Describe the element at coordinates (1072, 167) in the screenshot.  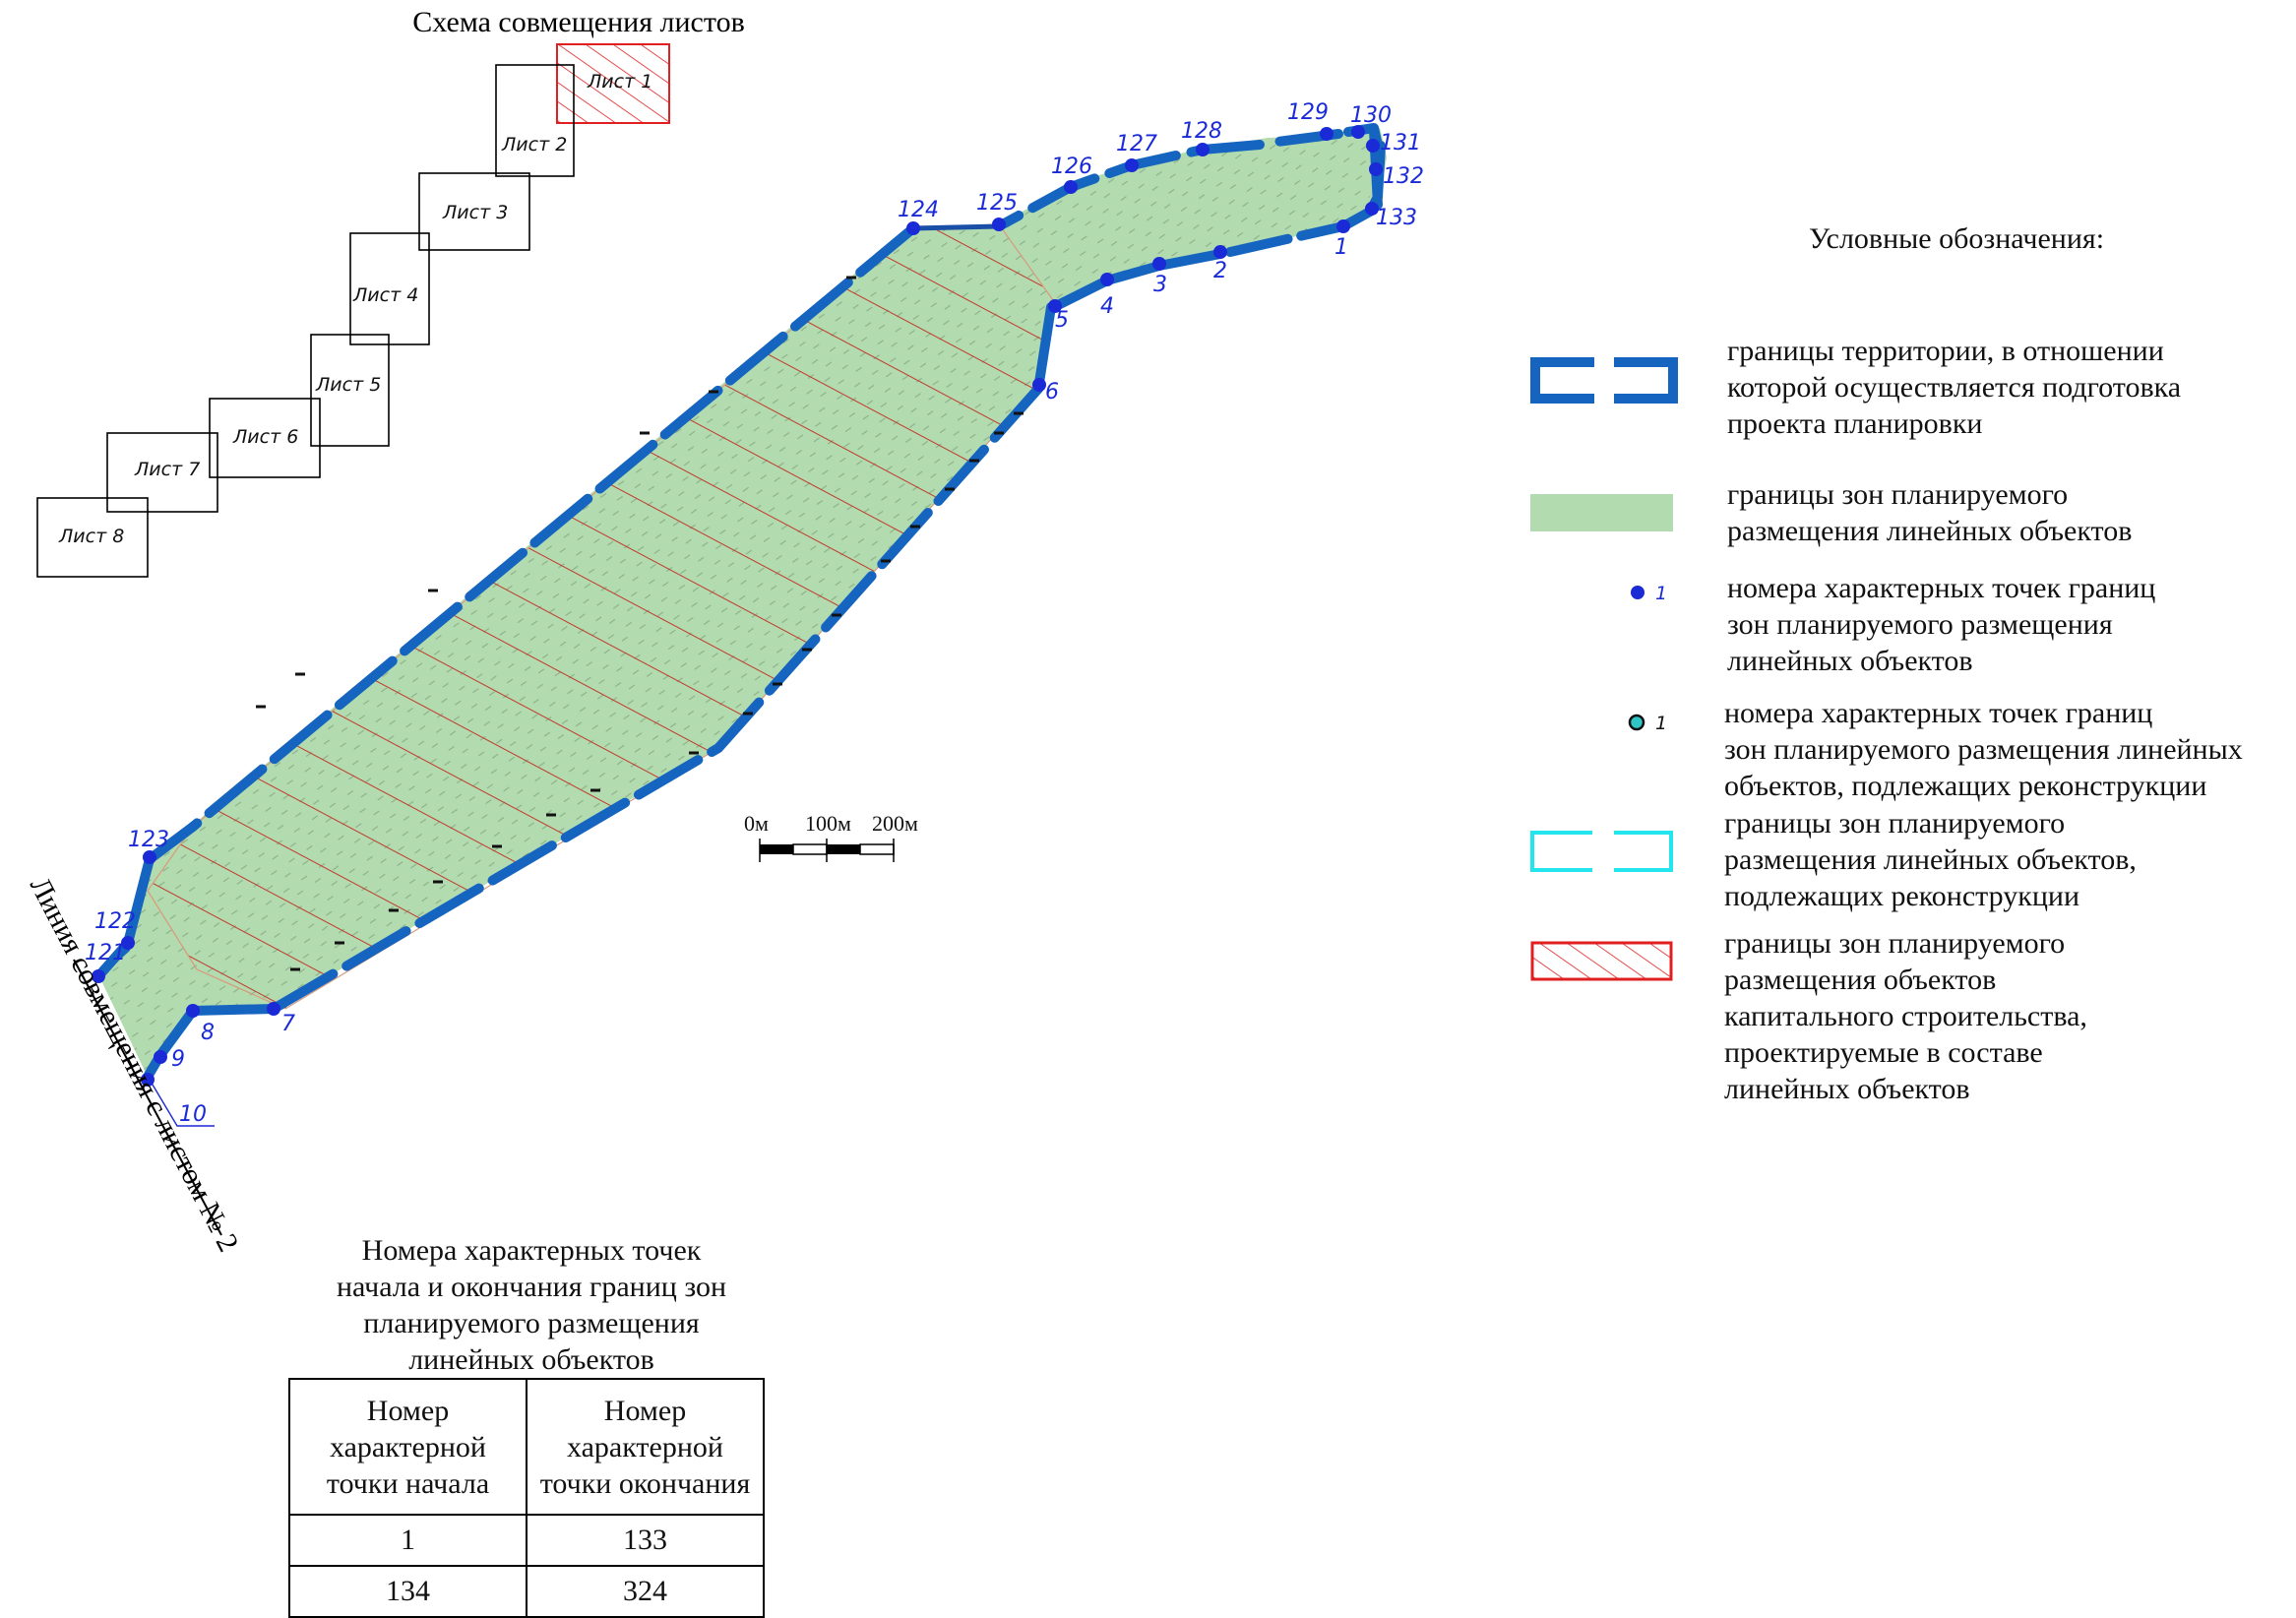
I see `point-label: 126` at that location.